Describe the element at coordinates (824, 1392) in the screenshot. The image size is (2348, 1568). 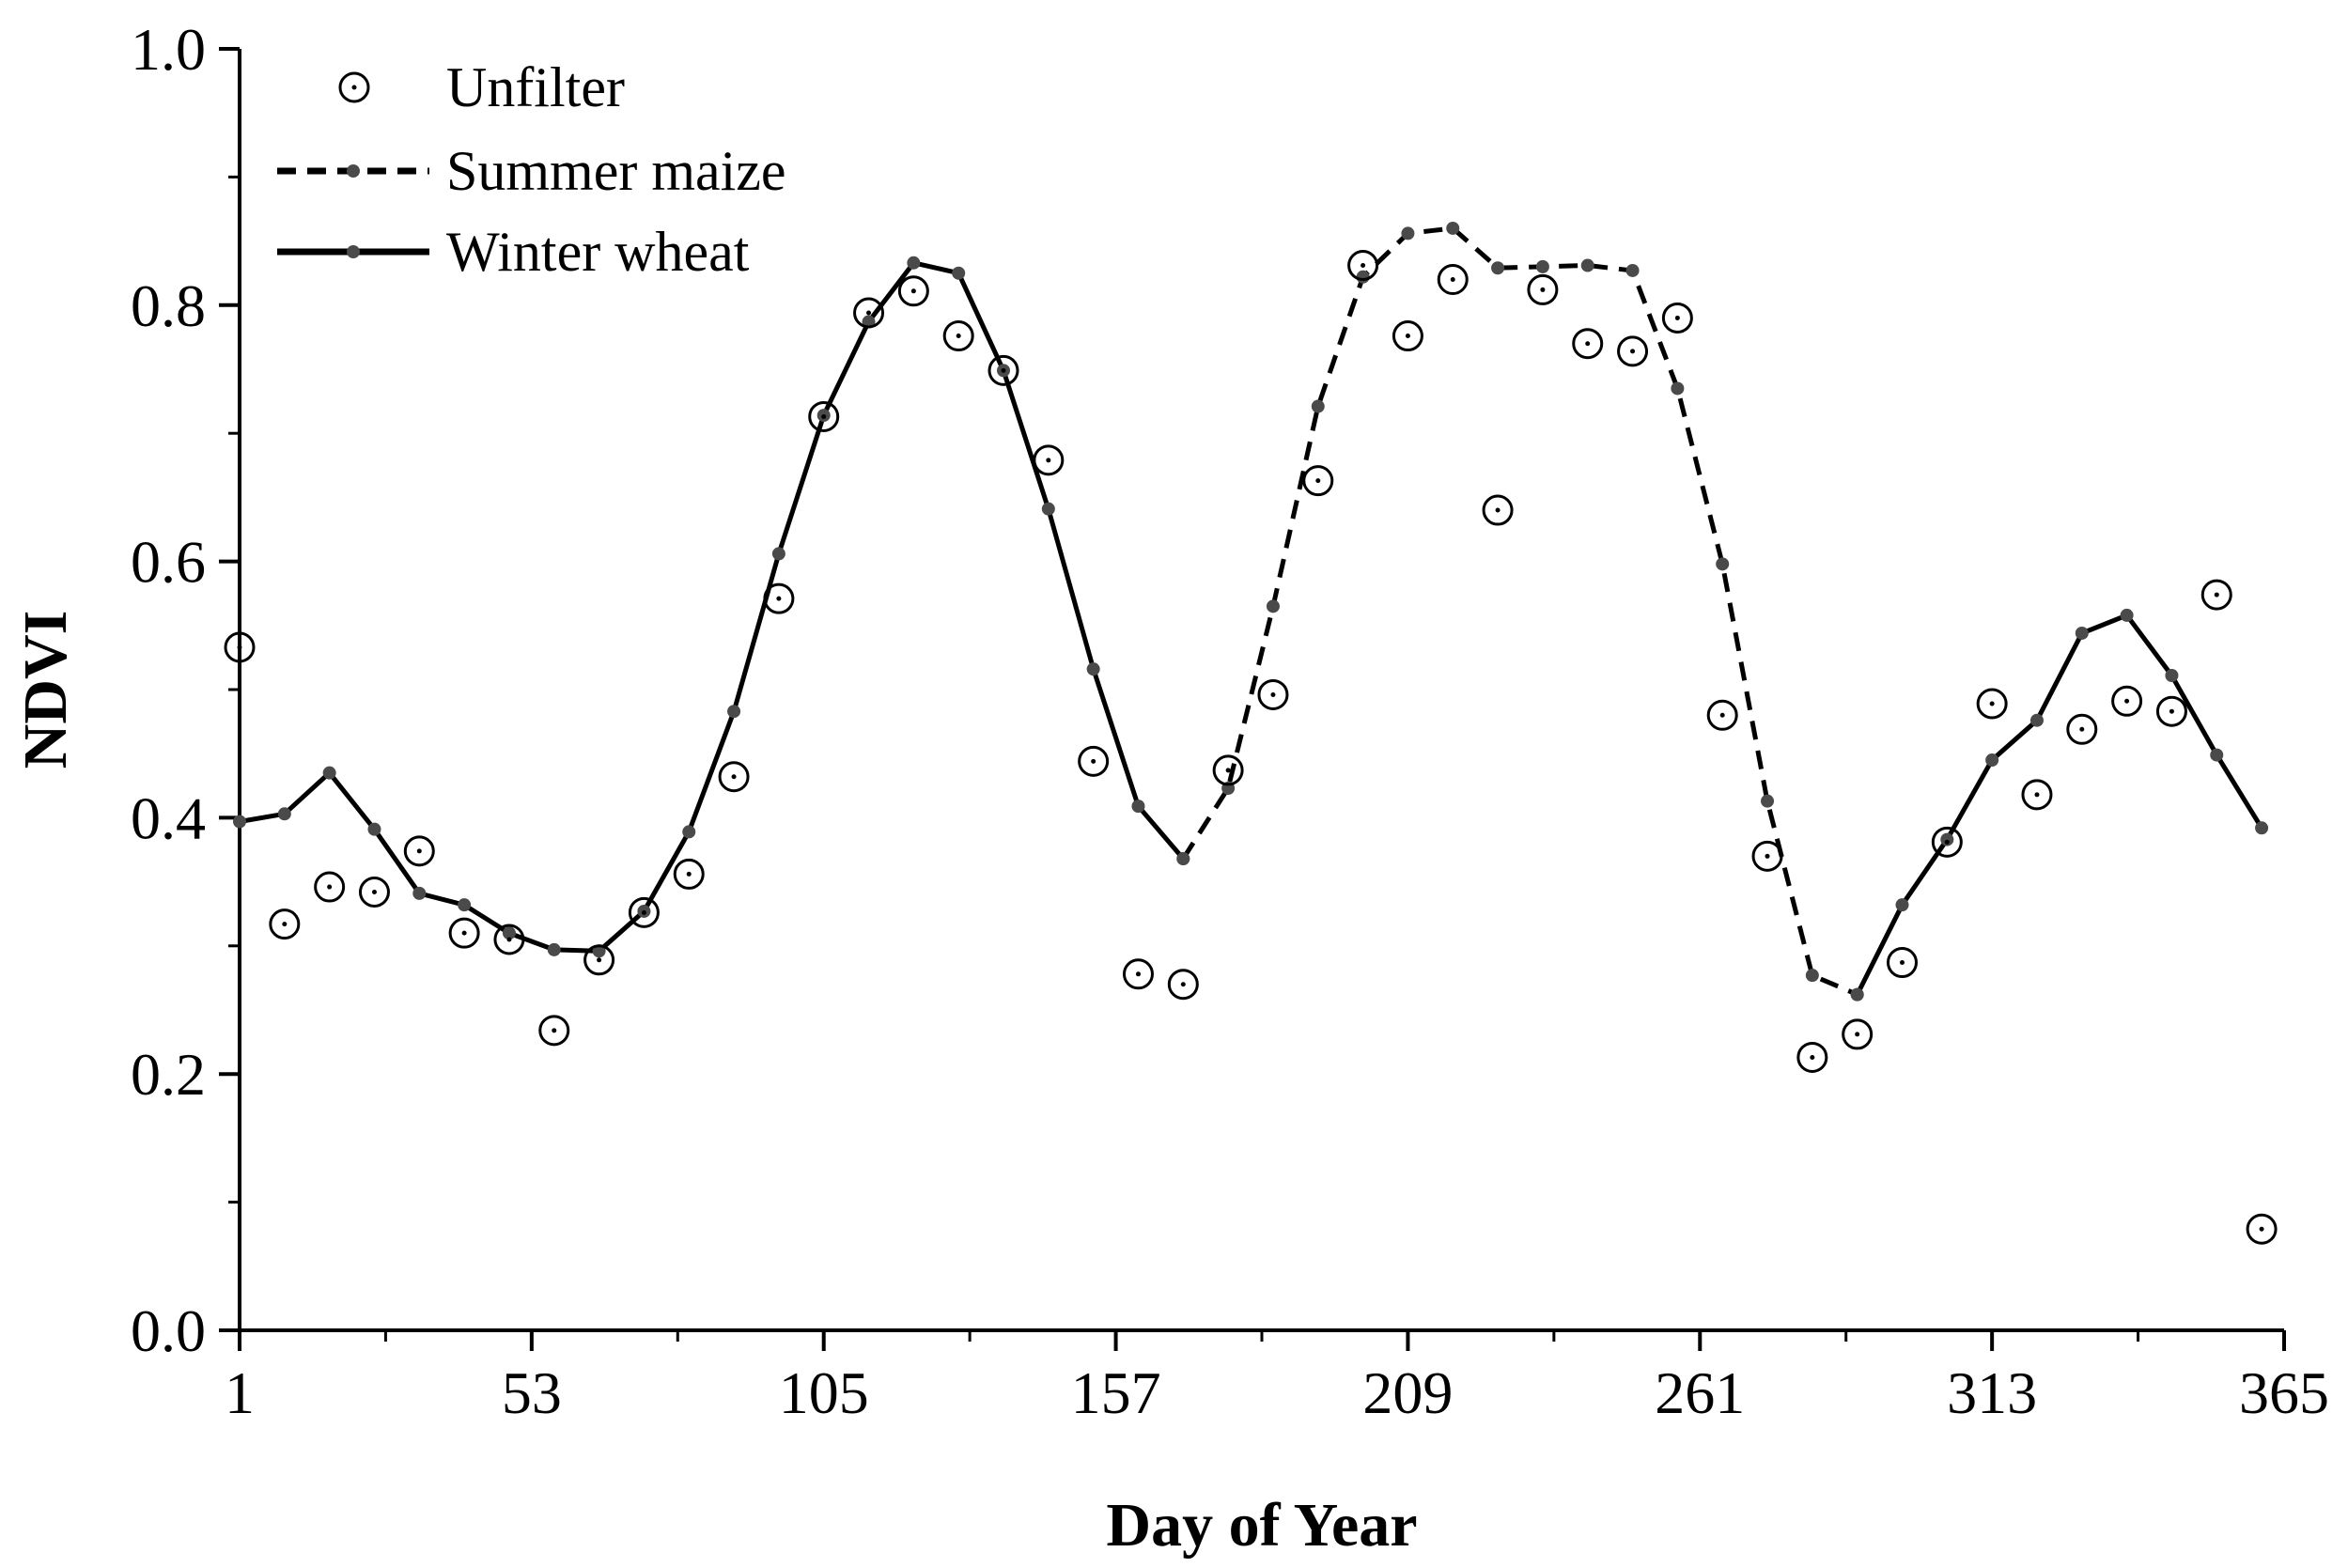
I see `x-tick-label: 105` at that location.